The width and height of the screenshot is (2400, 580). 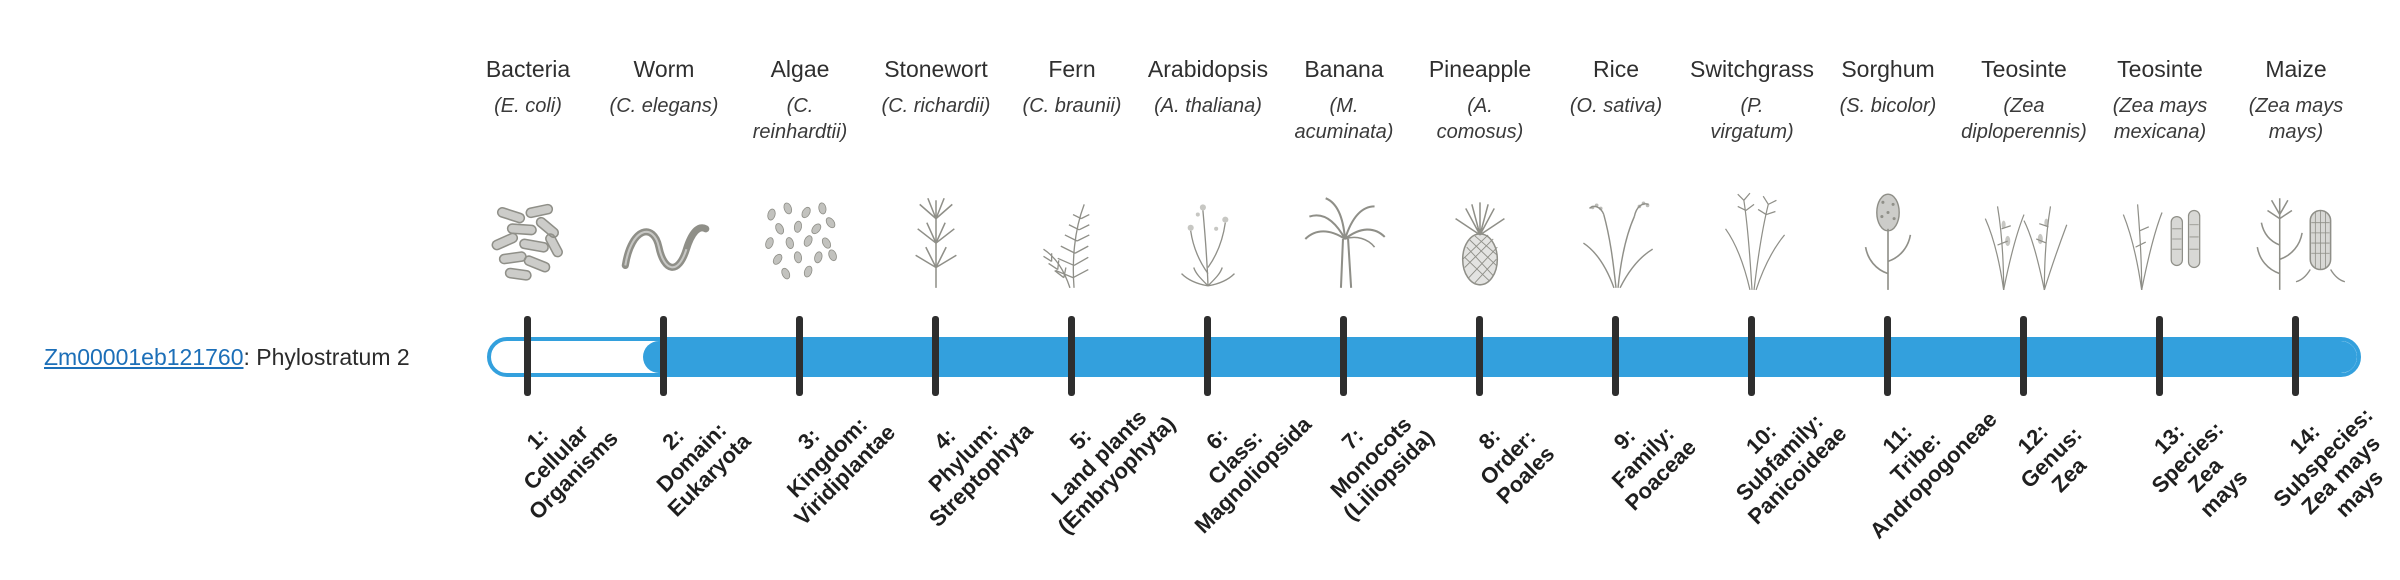 I want to click on phylostratum-label-wrapper: 11: Tribe: Andropogoneae, so click(x=1907, y=474).